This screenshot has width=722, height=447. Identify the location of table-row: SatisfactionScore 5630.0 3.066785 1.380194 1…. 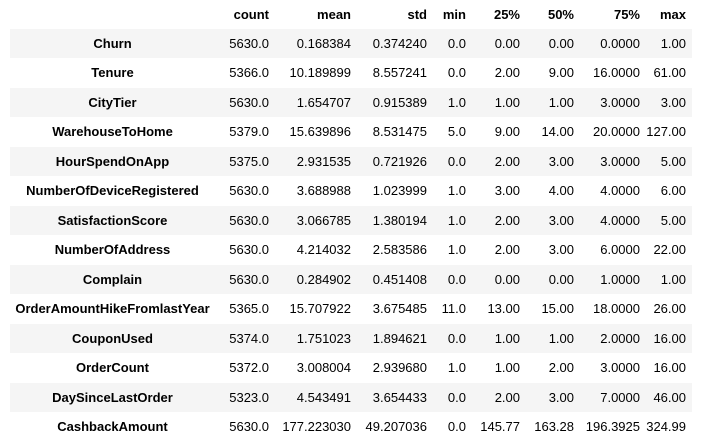
(351, 220).